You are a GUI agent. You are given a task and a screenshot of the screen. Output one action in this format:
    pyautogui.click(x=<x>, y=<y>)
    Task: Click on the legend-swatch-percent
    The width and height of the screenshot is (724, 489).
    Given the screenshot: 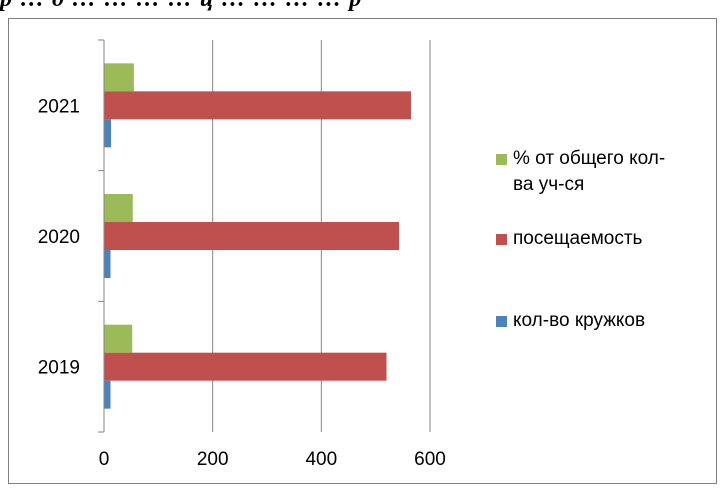 What is the action you would take?
    pyautogui.click(x=501, y=159)
    